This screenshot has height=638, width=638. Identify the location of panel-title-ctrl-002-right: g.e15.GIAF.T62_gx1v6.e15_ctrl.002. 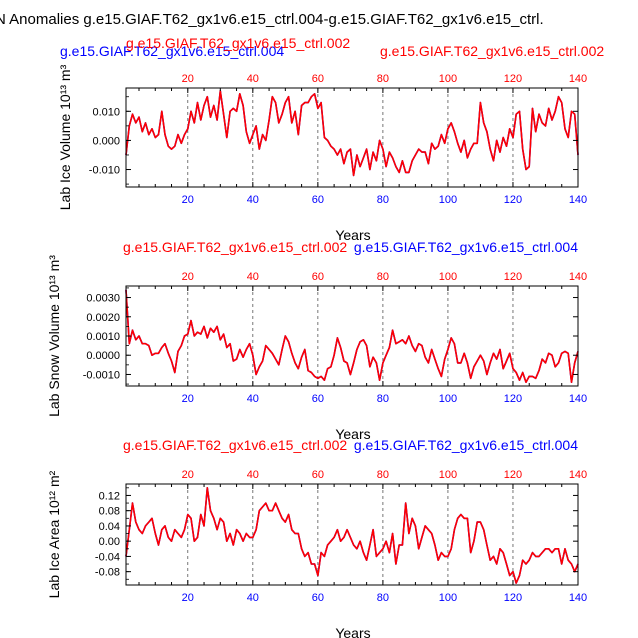
(492, 51).